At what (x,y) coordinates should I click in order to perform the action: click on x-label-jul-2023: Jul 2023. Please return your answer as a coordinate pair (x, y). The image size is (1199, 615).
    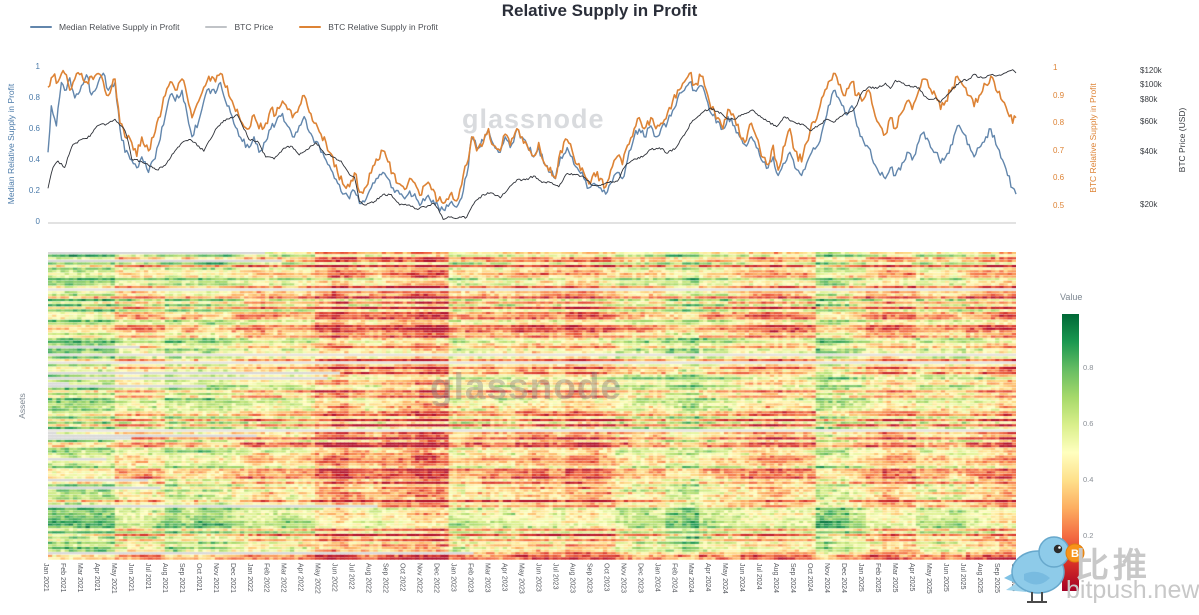
    Looking at the image, I should click on (555, 576).